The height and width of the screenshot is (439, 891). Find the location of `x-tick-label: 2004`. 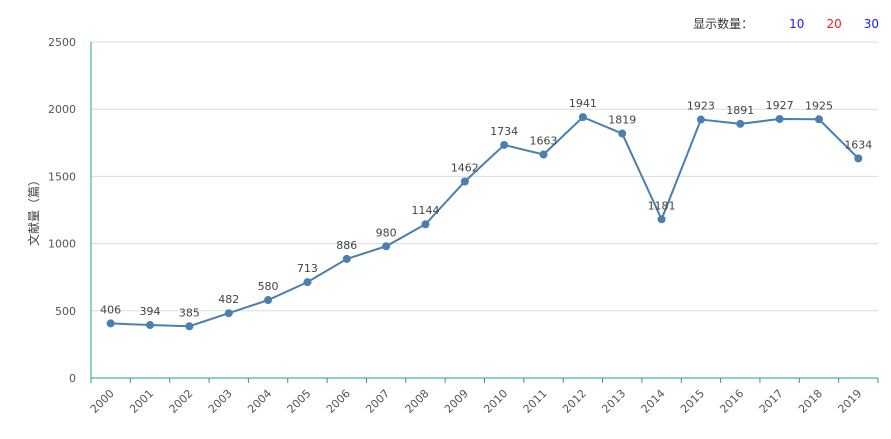

x-tick-label: 2004 is located at coordinates (259, 401).